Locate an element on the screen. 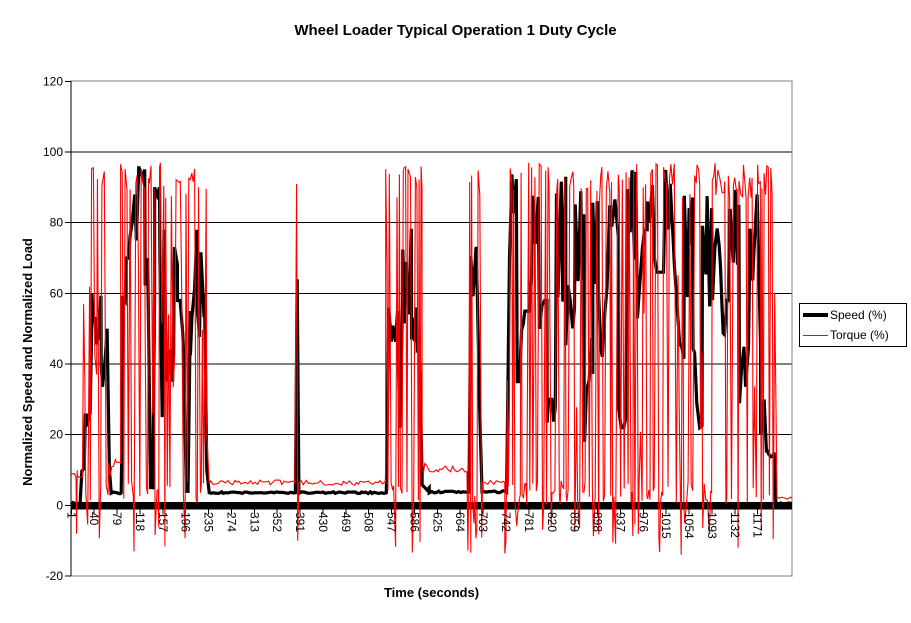 This screenshot has width=911, height=623. x-tick-label: 1054 is located at coordinates (689, 525).